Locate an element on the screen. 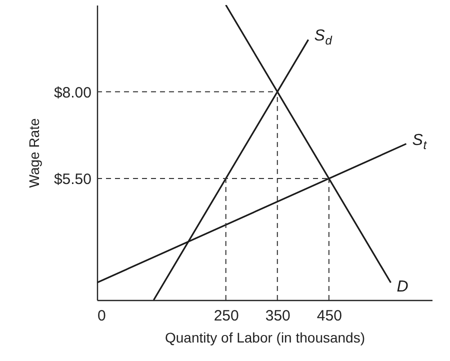  y-axis-title: Wage Rate is located at coordinates (34, 153).